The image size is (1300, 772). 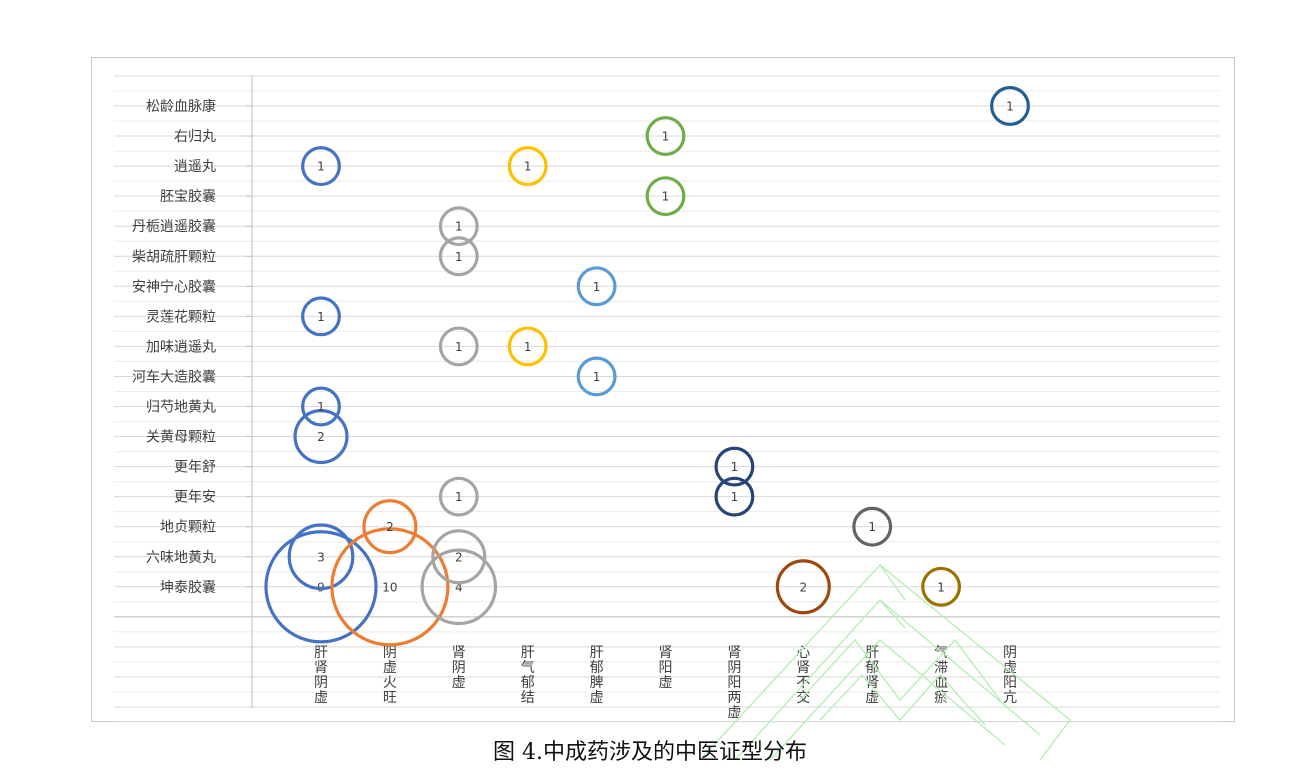 I want to click on figure-caption: 图 4.中成药涉及的中医证型分布, so click(x=650, y=752).